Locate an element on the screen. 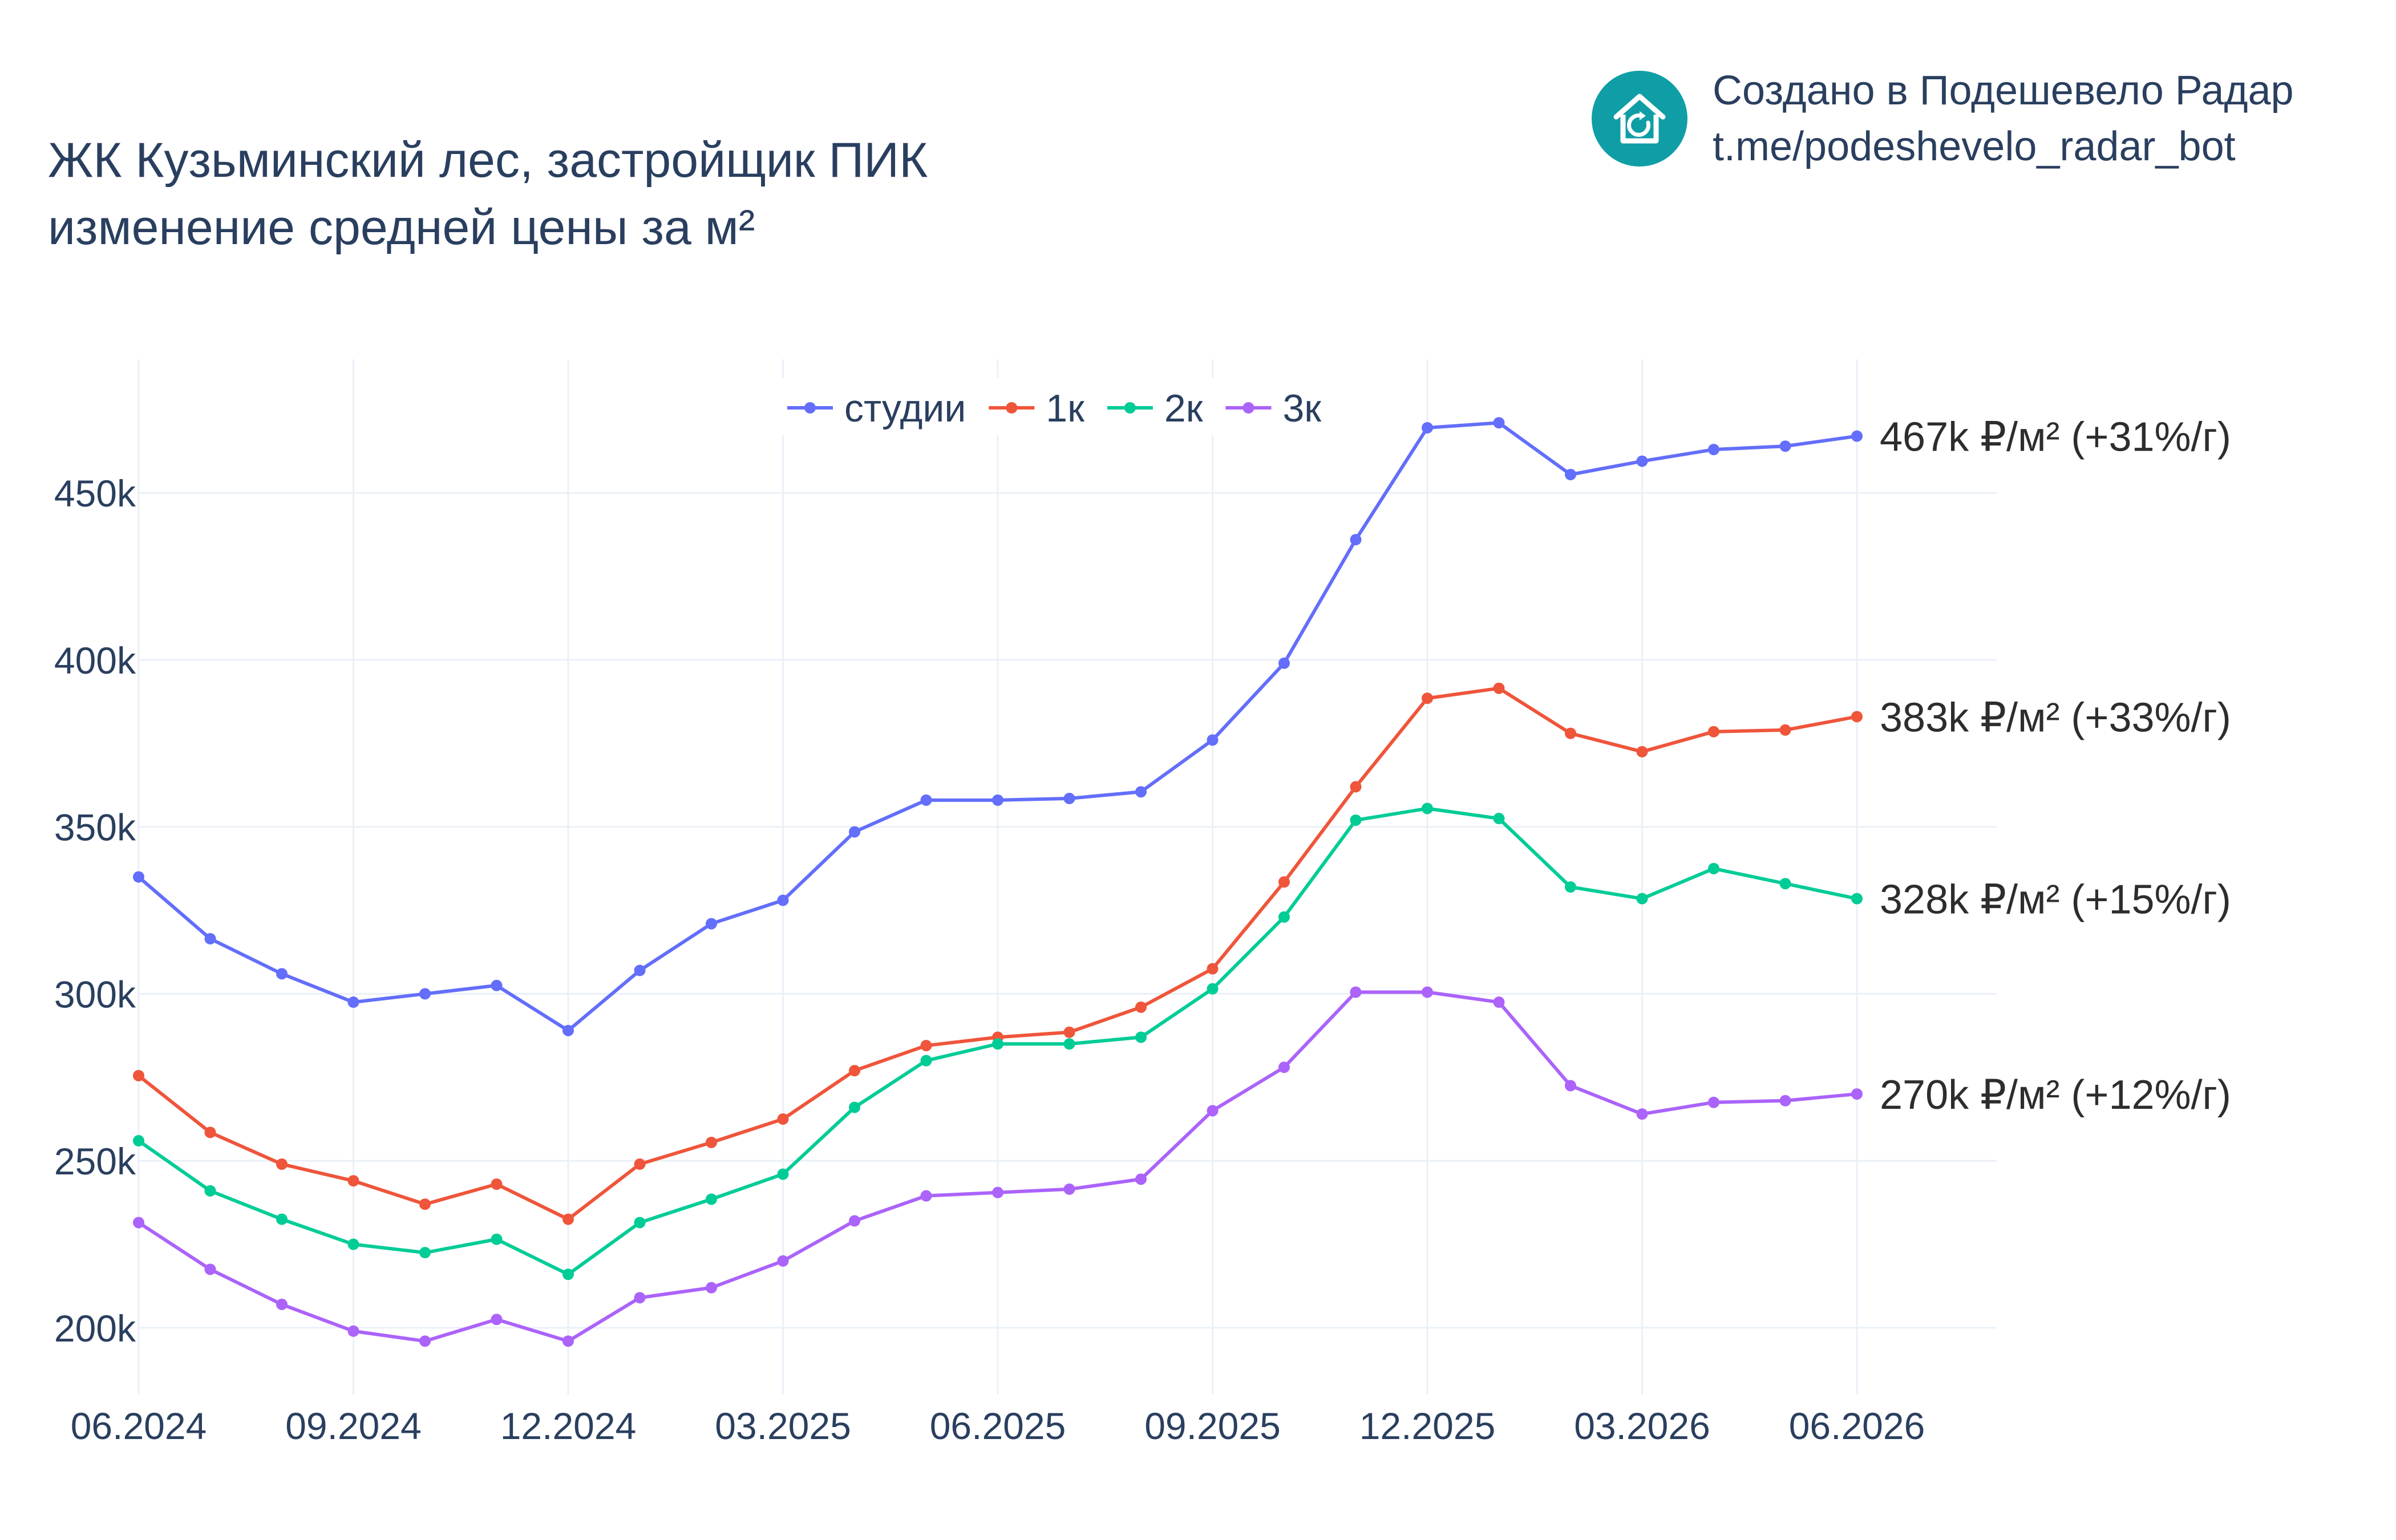  brand-link: t.me/podeshevelo_radar_bot is located at coordinates (1974, 146).